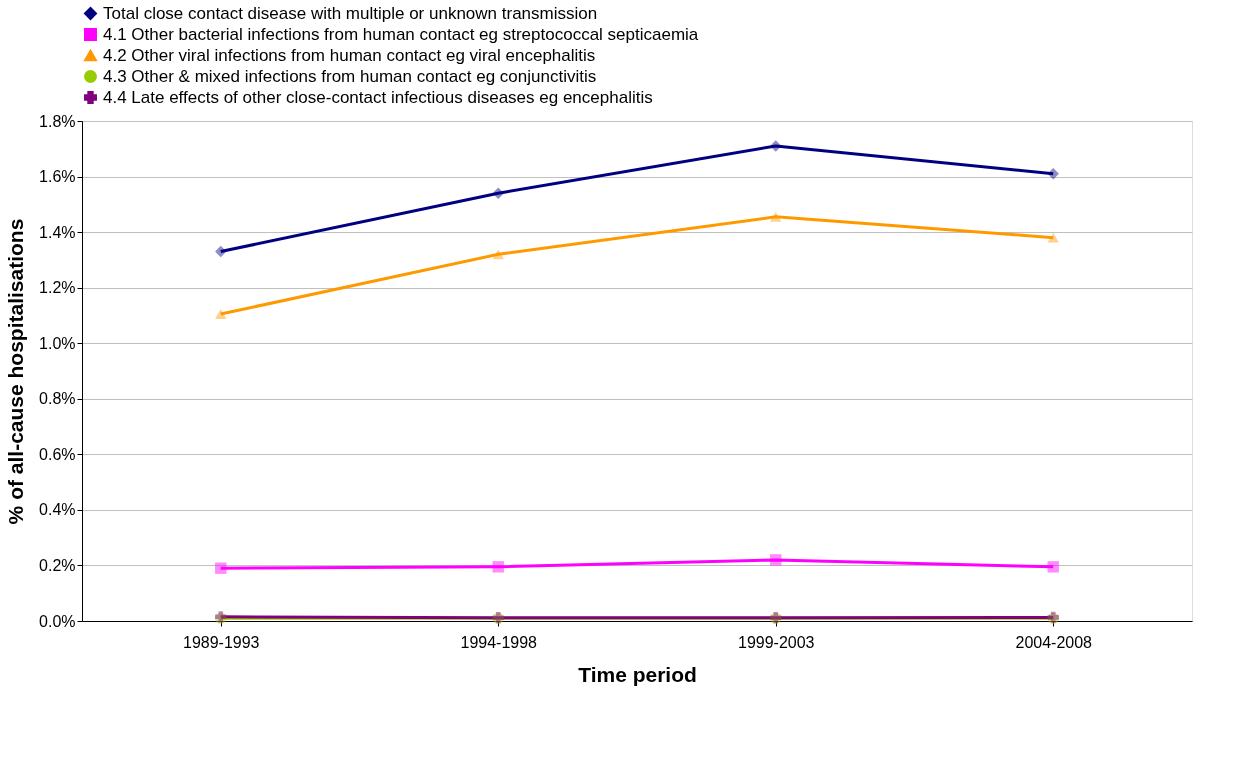  Describe the element at coordinates (499, 642) in the screenshot. I see `x-tick-label: 1994-1998` at that location.